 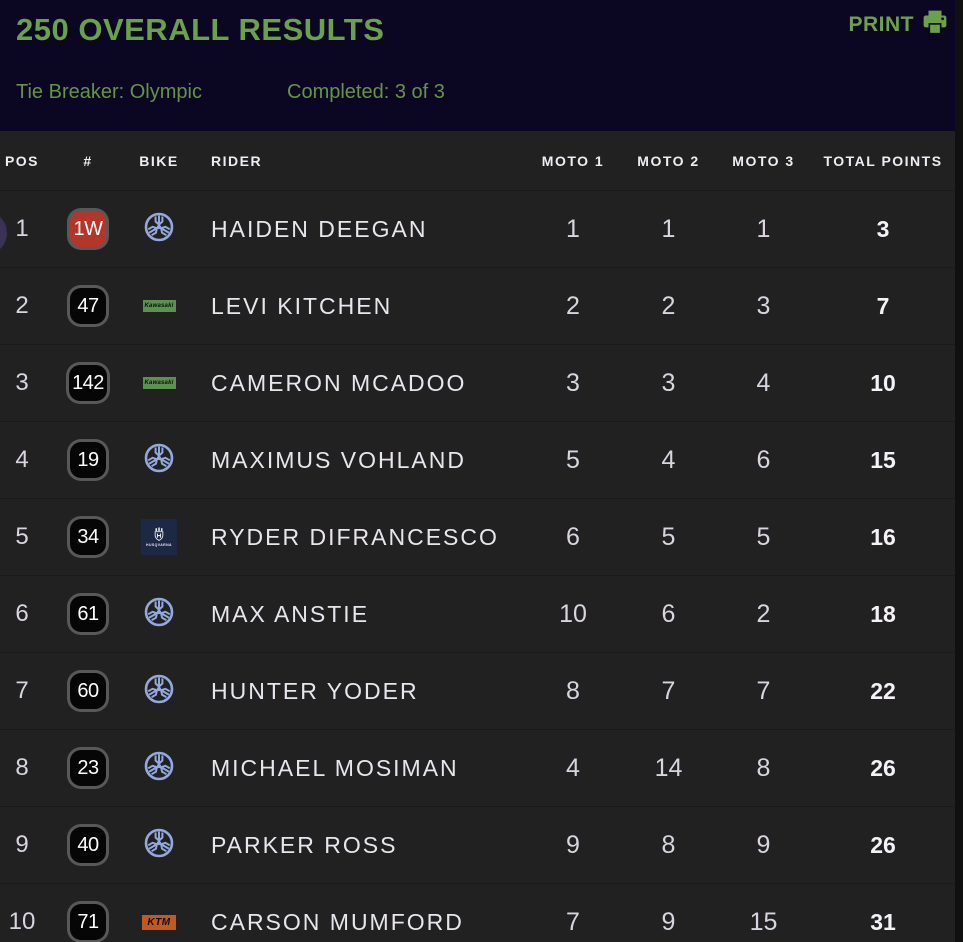 I want to click on rider-number-badge: 19, so click(x=88, y=460).